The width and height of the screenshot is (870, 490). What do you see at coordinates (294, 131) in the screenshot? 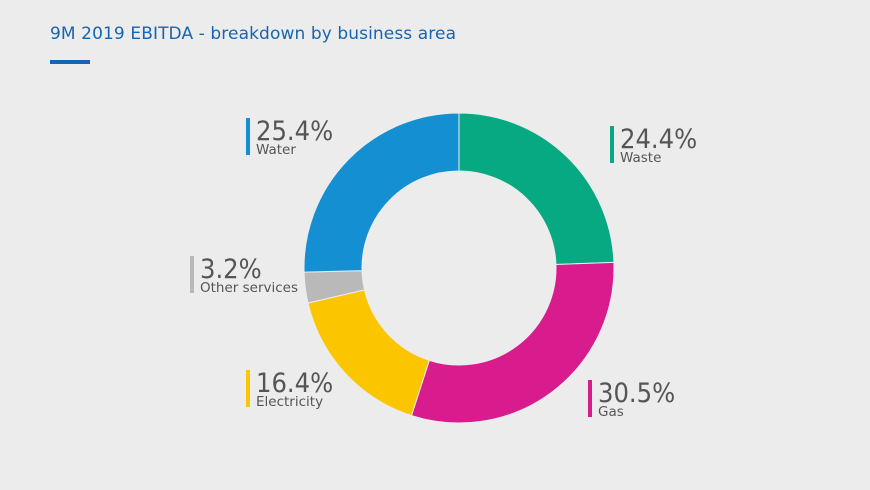
I see `slice-value-label: 25.4%` at bounding box center [294, 131].